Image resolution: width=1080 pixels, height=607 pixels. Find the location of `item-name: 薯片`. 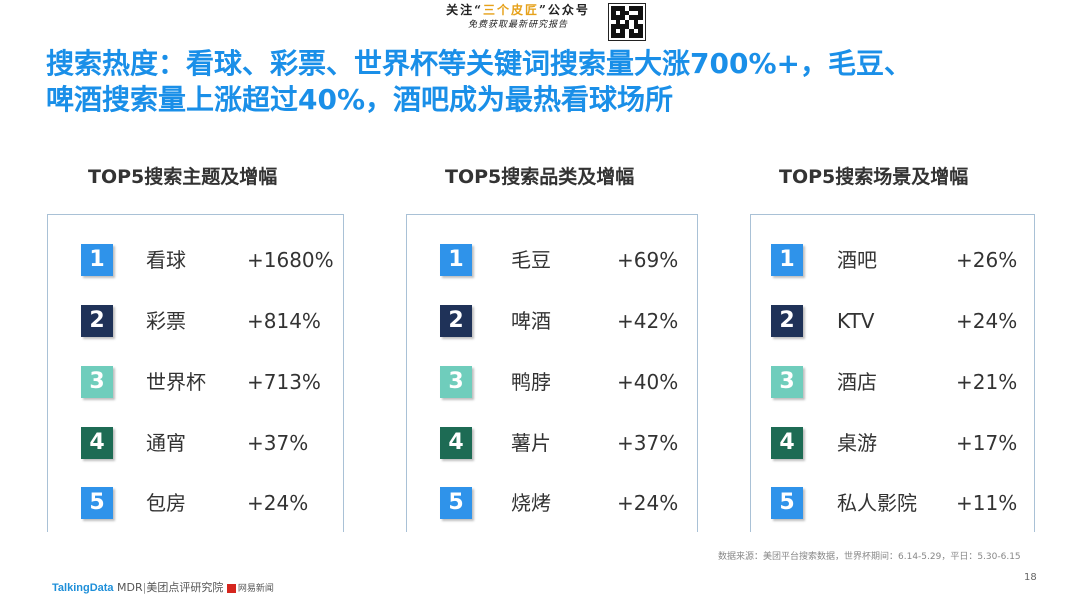

item-name: 薯片 is located at coordinates (531, 443).